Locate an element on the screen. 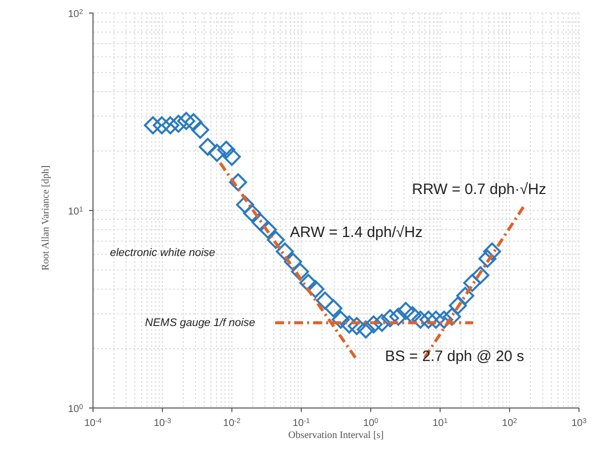  y-tick-label: 10$^{1}$ is located at coordinates (76, 212).